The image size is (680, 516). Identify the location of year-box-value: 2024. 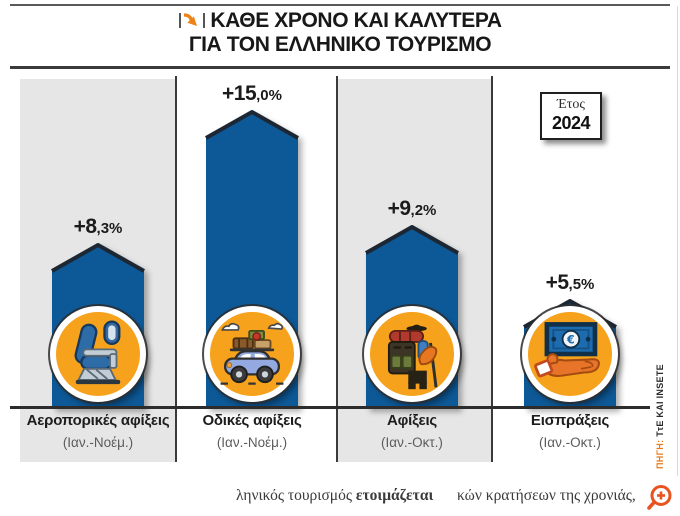
(571, 123).